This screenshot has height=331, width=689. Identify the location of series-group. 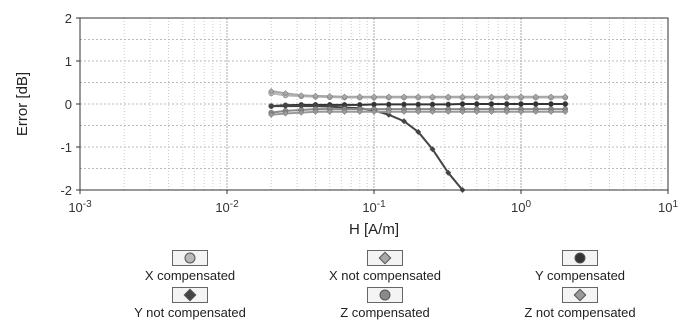
(418, 141).